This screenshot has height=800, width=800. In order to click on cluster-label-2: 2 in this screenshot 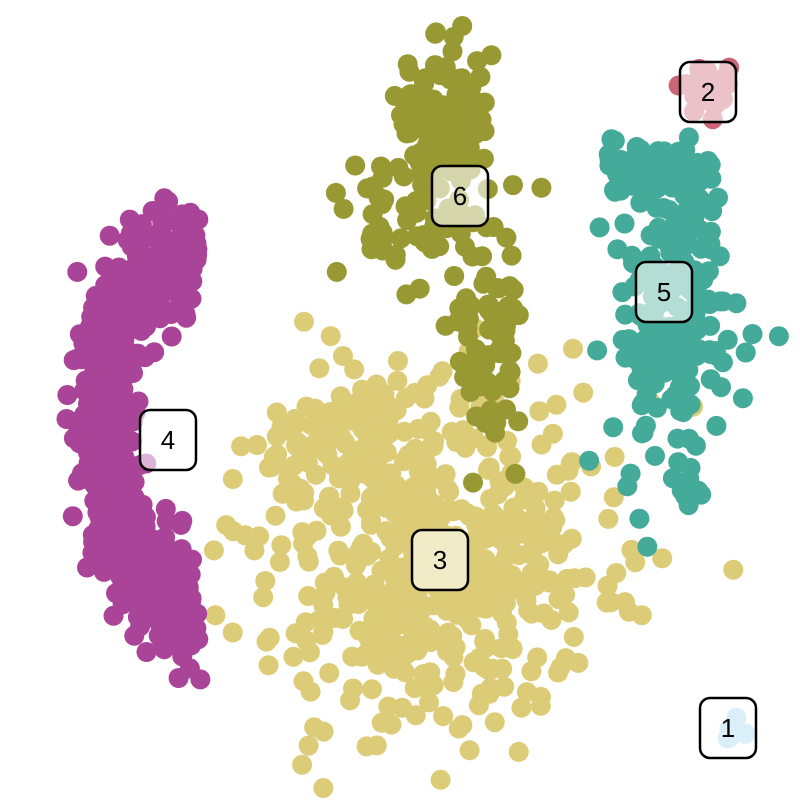, I will do `click(708, 92)`.